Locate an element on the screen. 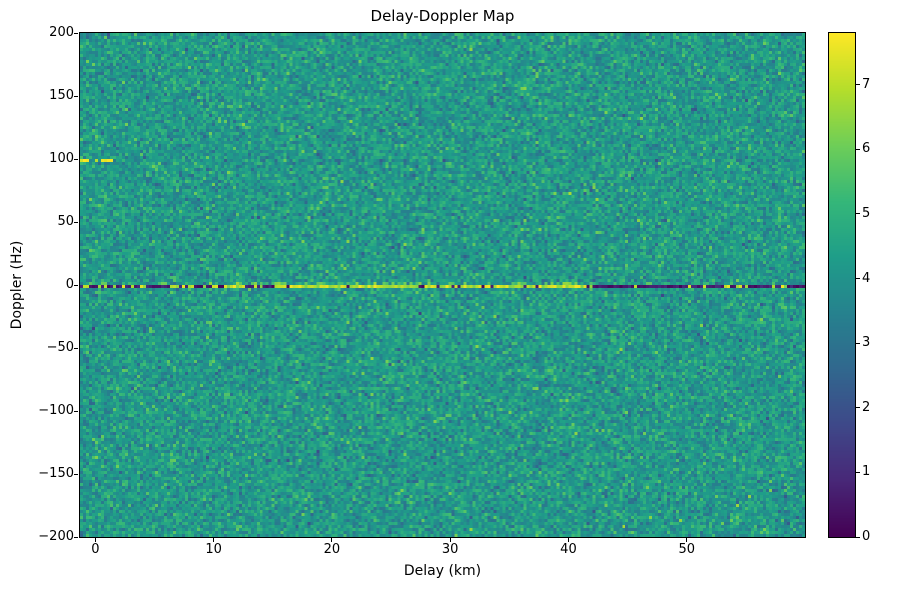 The image size is (898, 590). x-tick-label: 20 is located at coordinates (332, 549).